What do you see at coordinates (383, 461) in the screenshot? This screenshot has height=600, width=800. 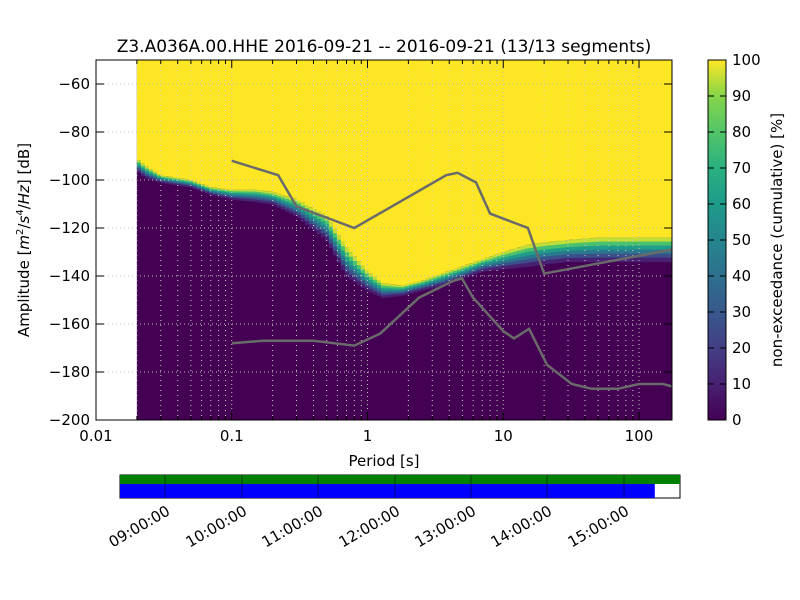 I see `x-axis-label: Period [s]` at bounding box center [383, 461].